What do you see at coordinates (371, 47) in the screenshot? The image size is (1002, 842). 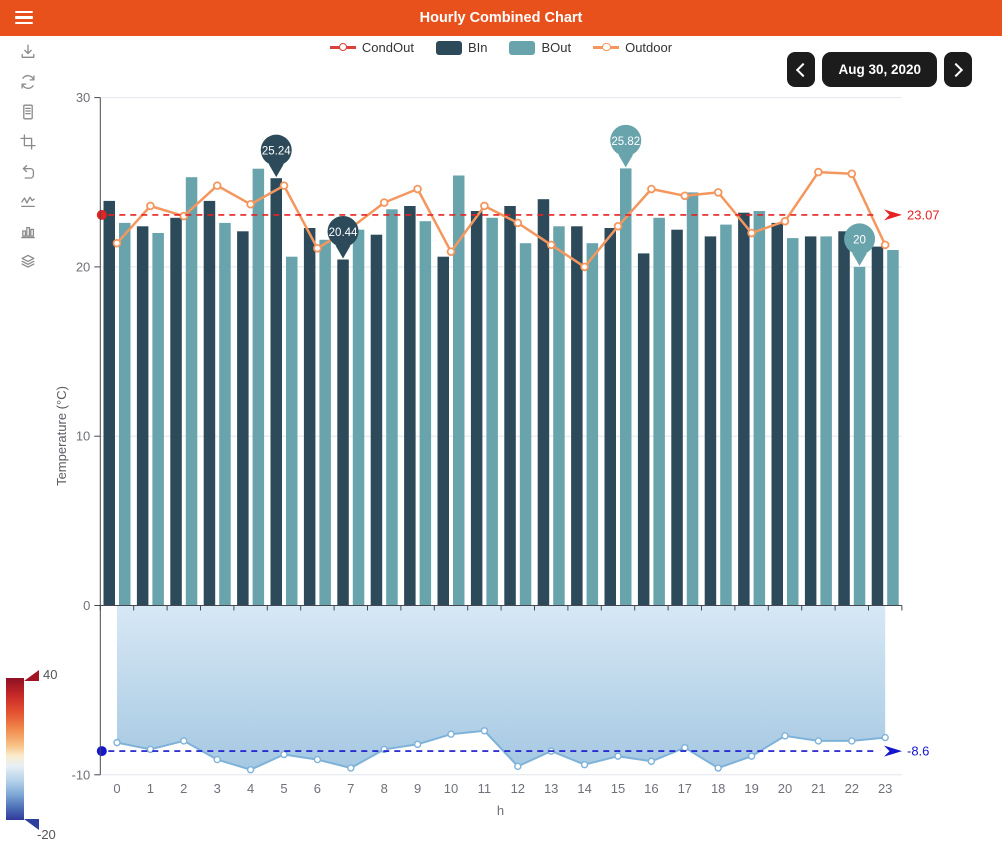 I see `legend-item-condout: CondOut` at bounding box center [371, 47].